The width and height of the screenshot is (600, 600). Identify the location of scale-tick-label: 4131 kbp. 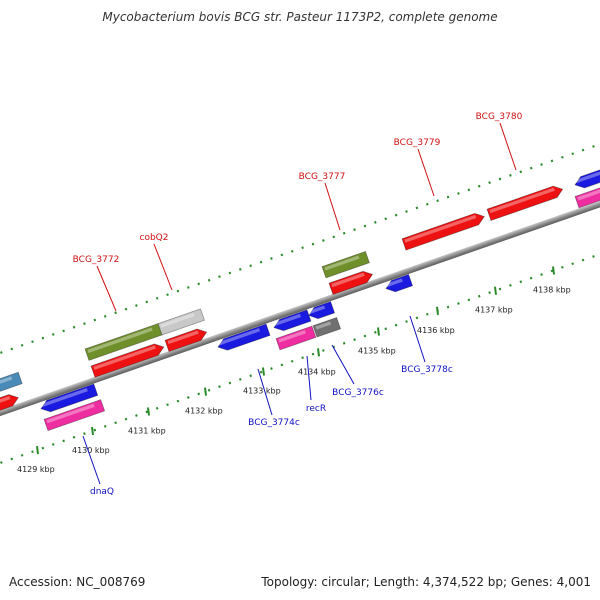
(147, 430).